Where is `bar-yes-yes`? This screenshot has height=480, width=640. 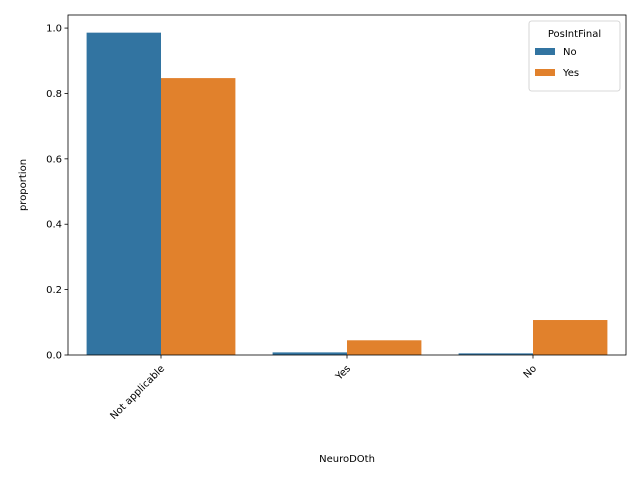
bar-yes-yes is located at coordinates (384, 347).